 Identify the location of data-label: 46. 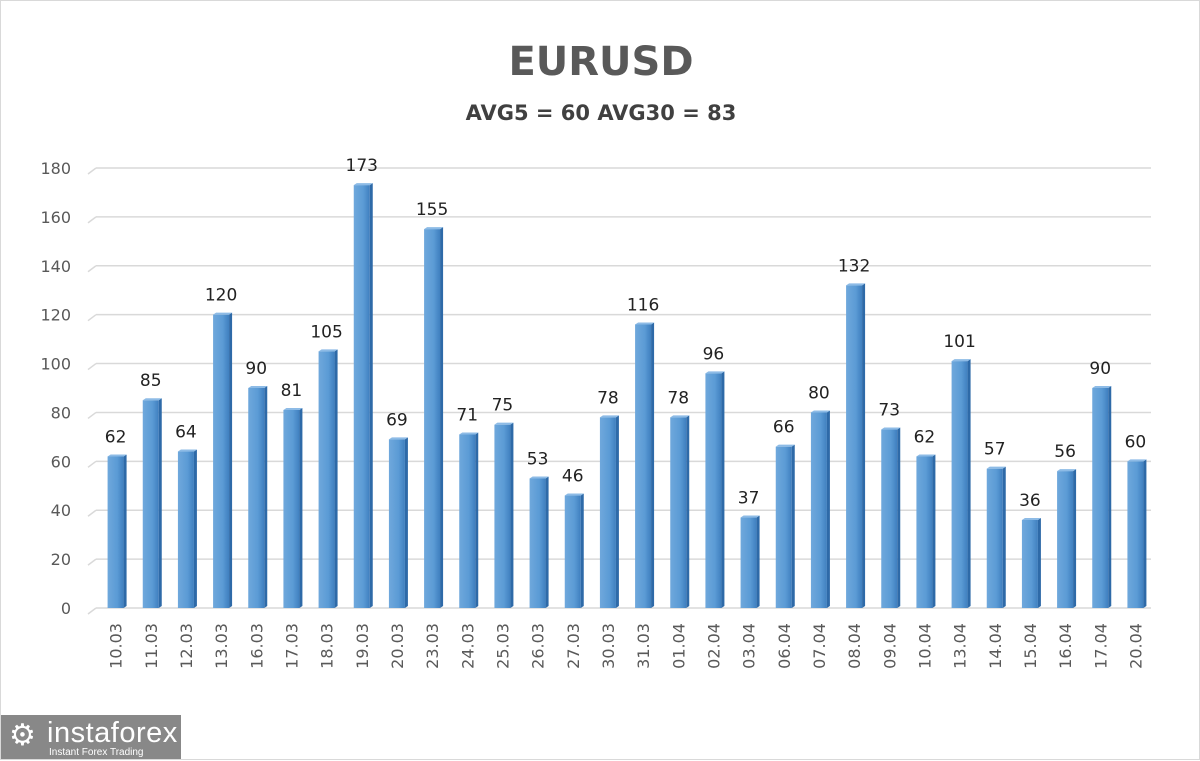
(573, 477).